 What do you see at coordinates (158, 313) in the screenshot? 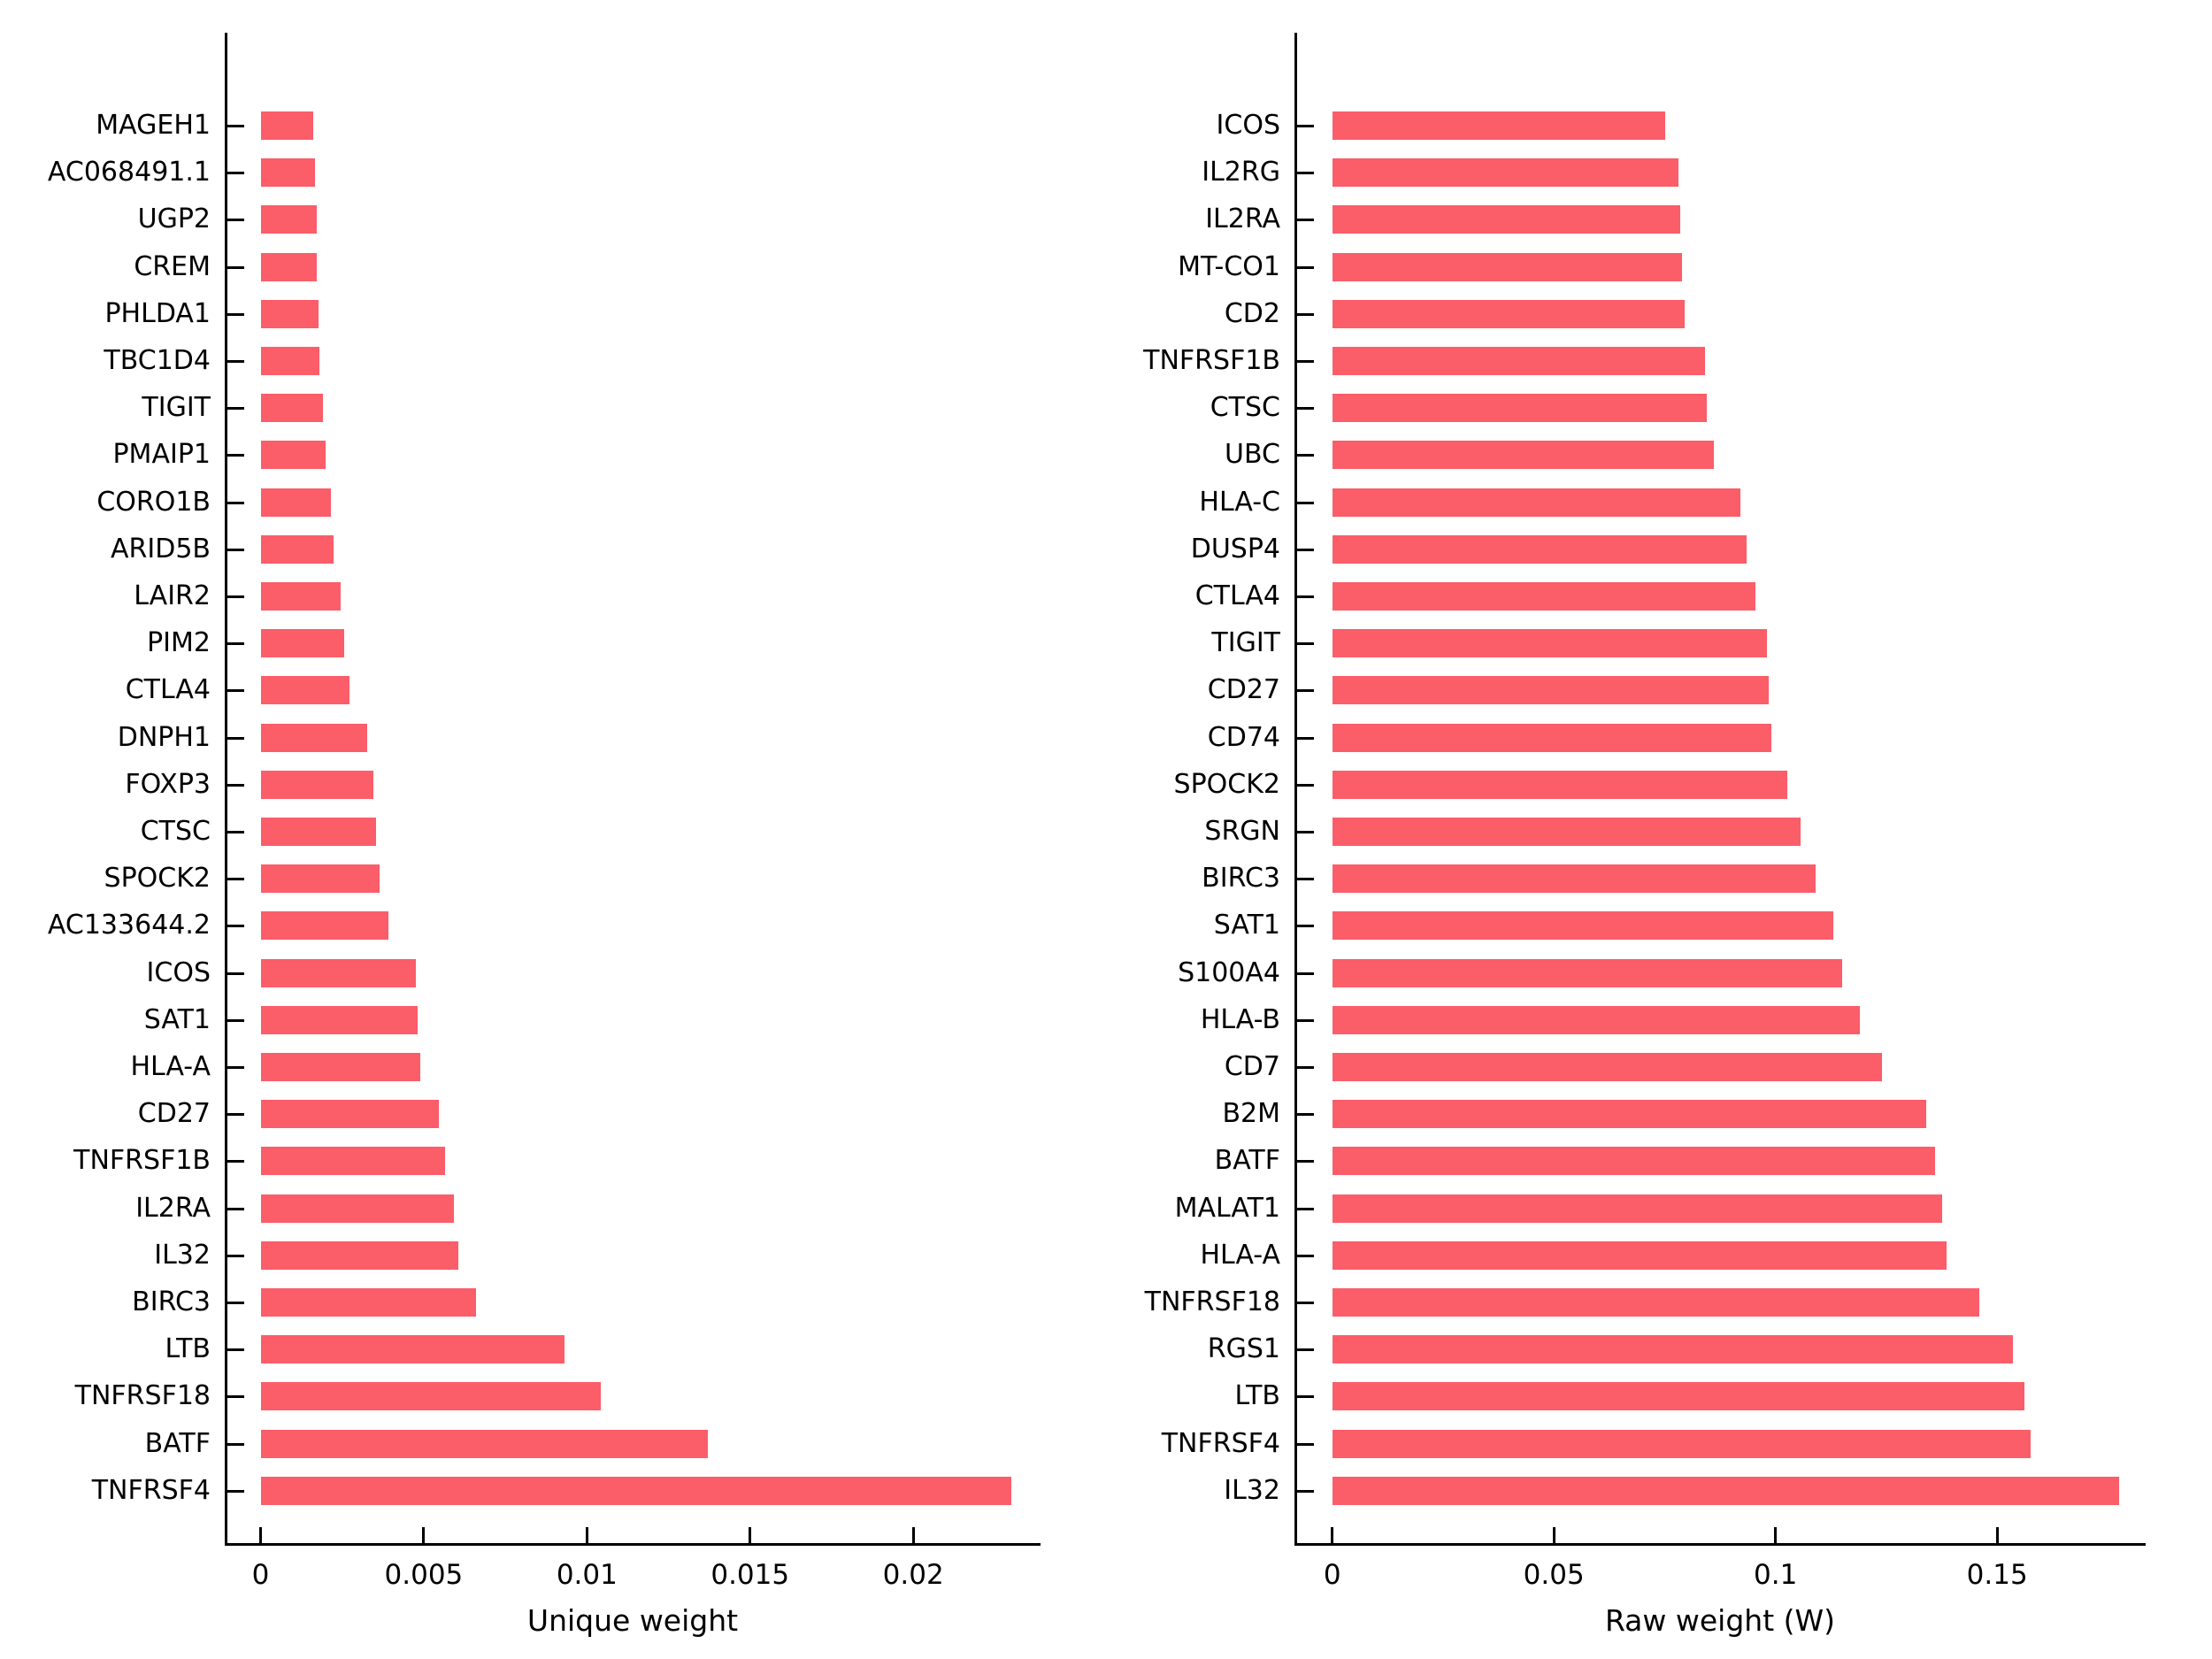
I see `y-tick-label: PHLDA1` at bounding box center [158, 313].